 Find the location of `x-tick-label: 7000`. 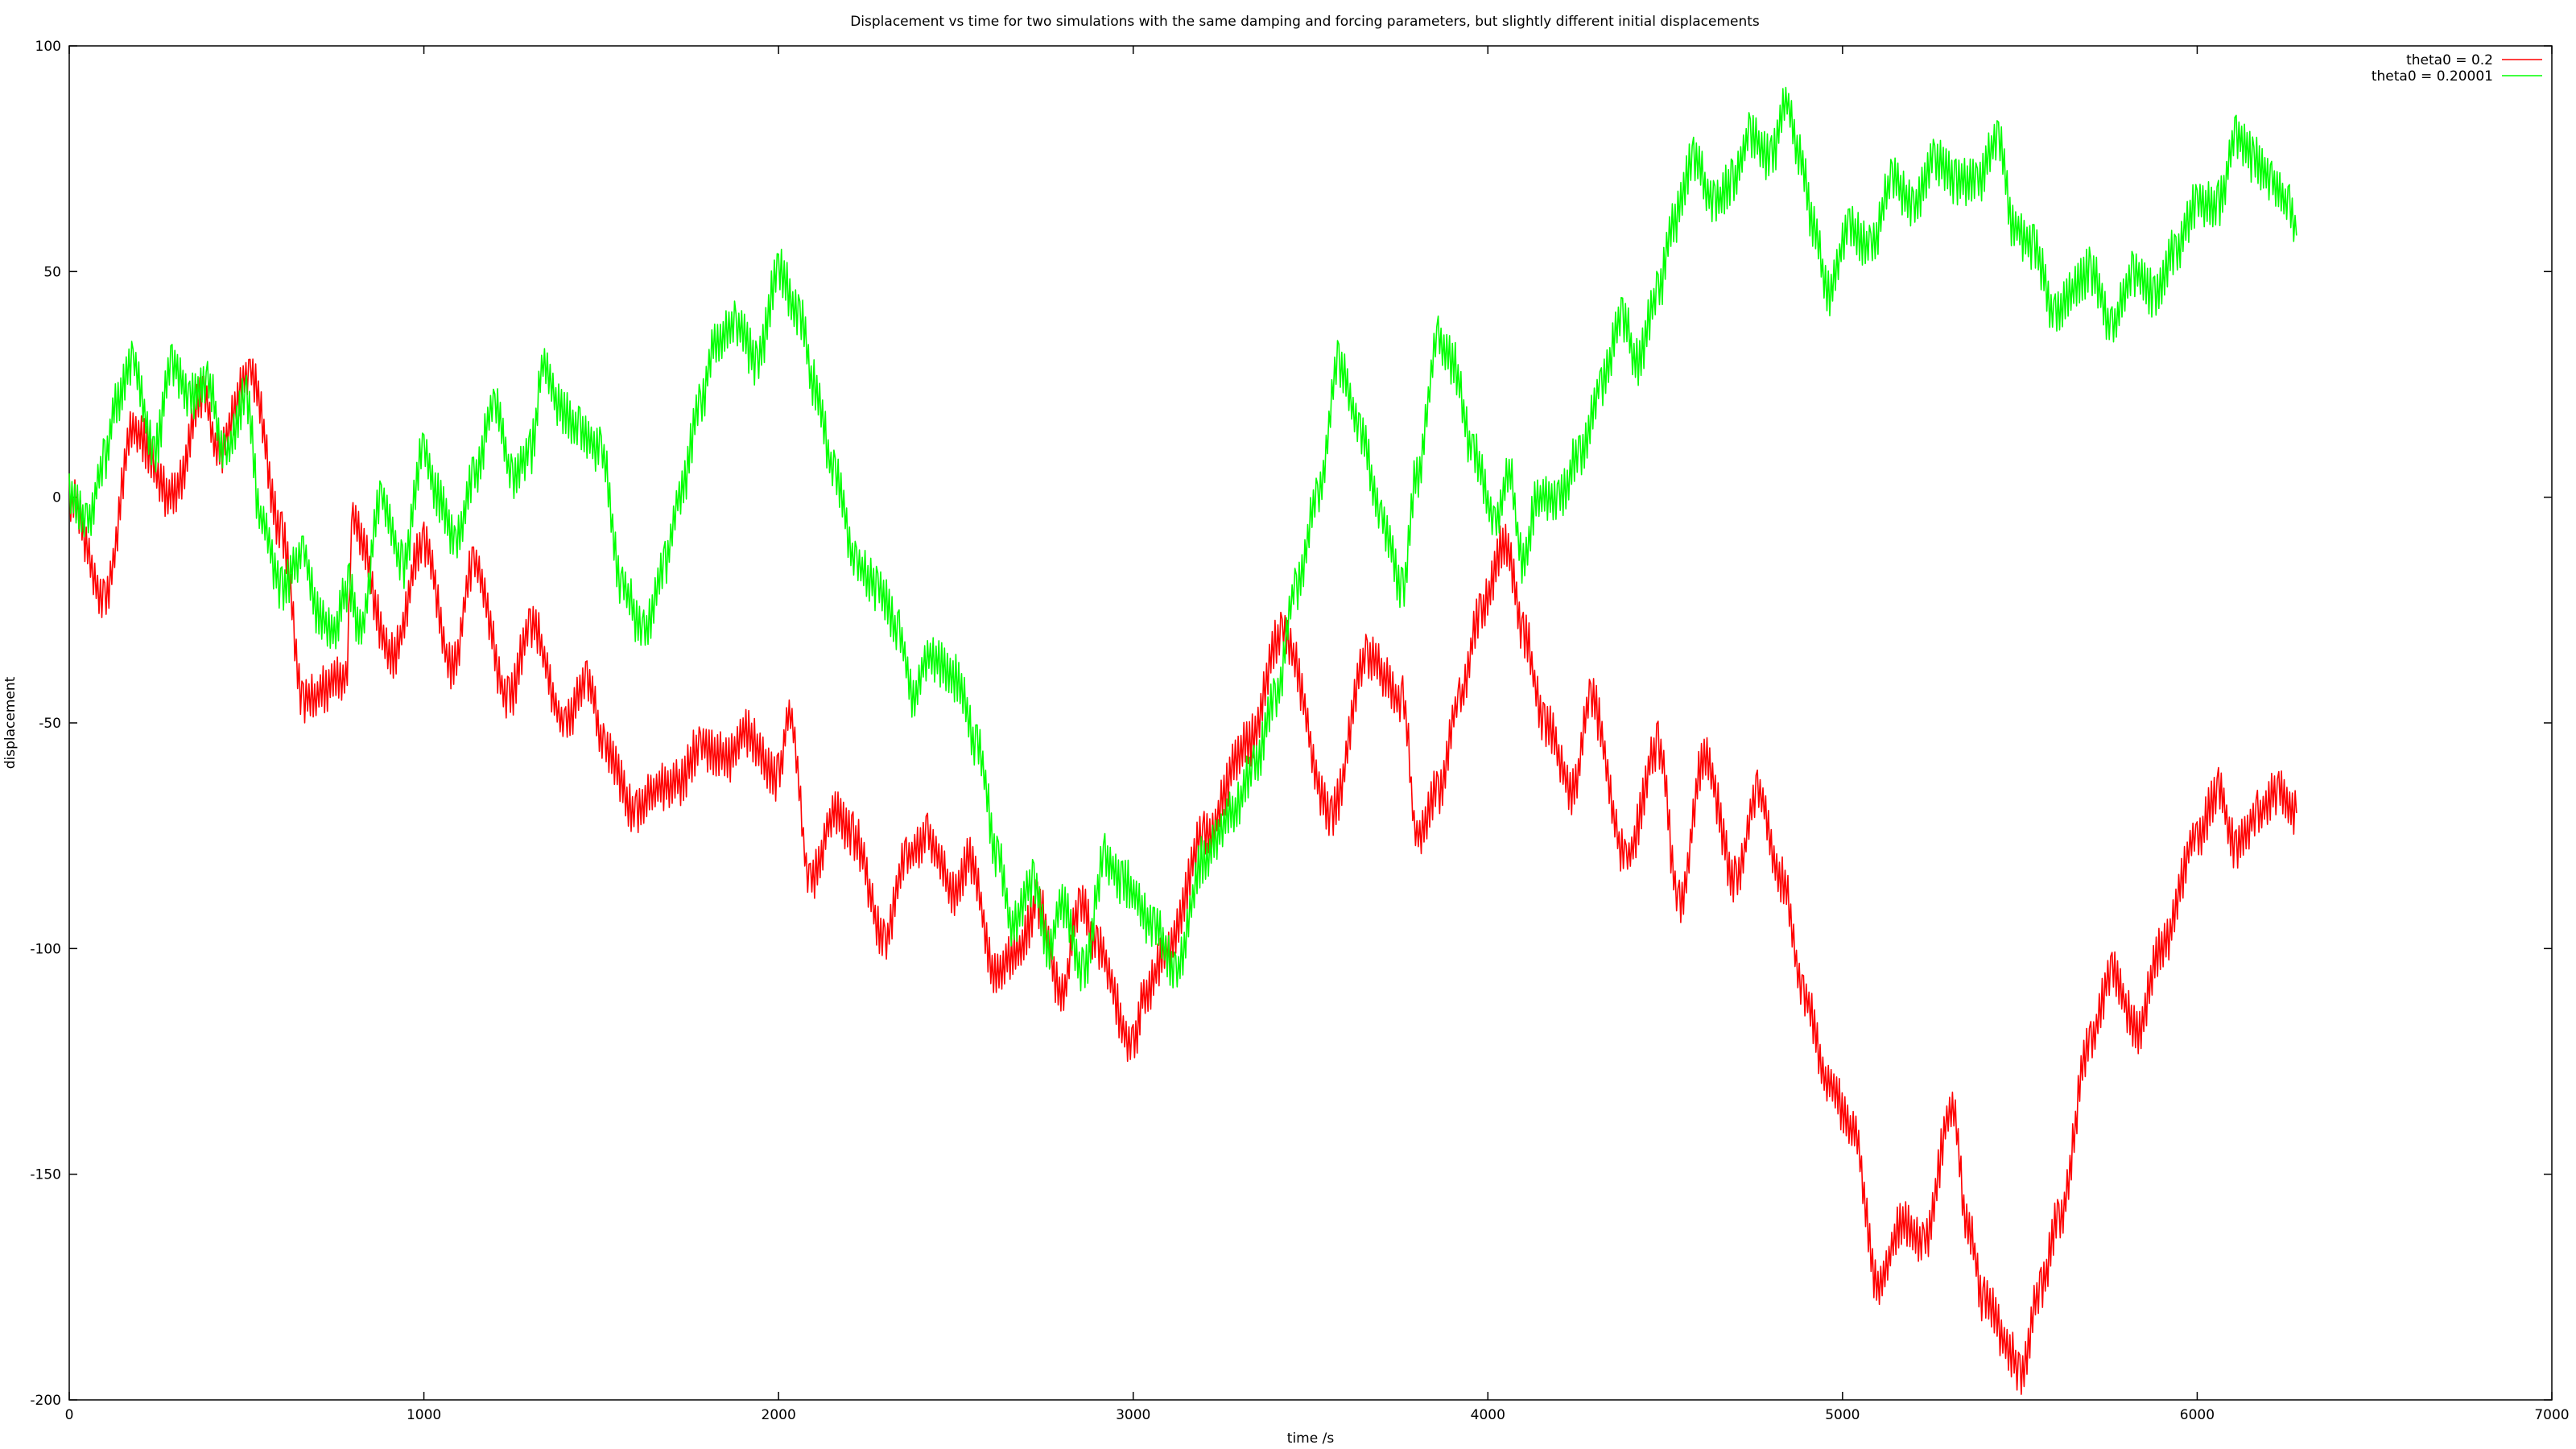

x-tick-label: 7000 is located at coordinates (2551, 1415).